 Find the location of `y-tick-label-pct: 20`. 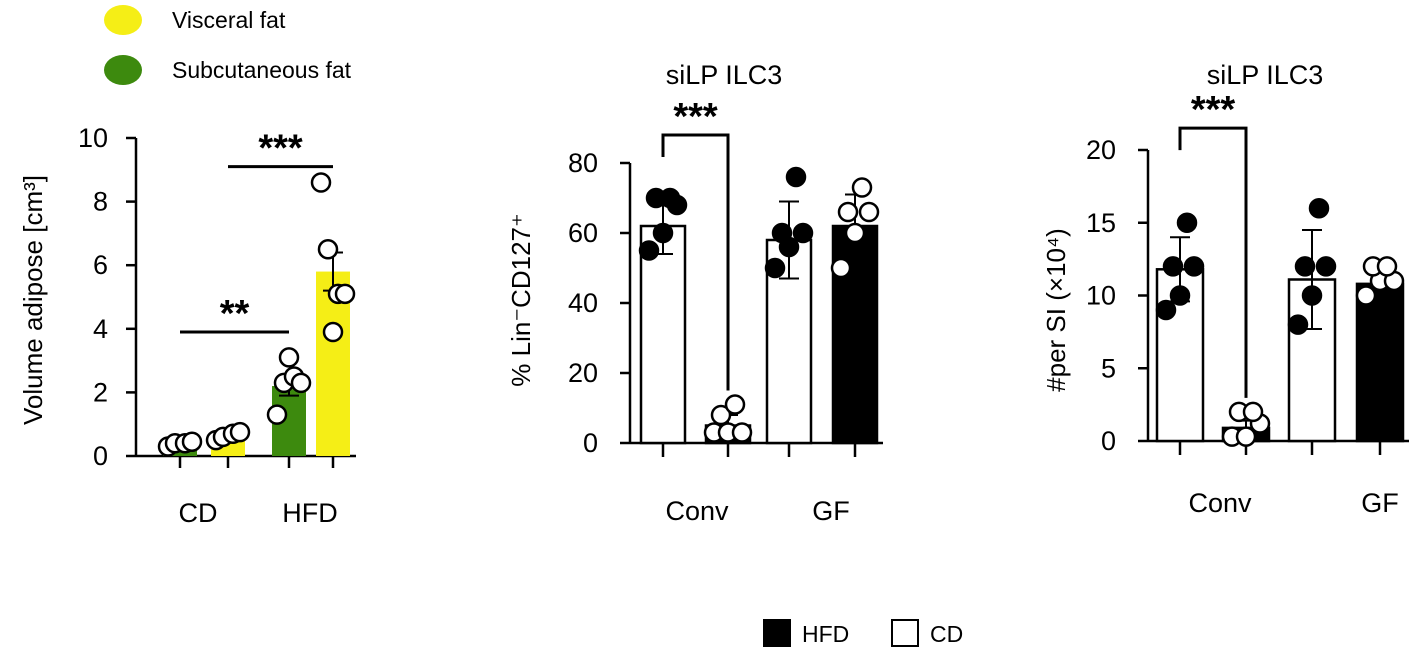

y-tick-label-pct: 20 is located at coordinates (583, 373).